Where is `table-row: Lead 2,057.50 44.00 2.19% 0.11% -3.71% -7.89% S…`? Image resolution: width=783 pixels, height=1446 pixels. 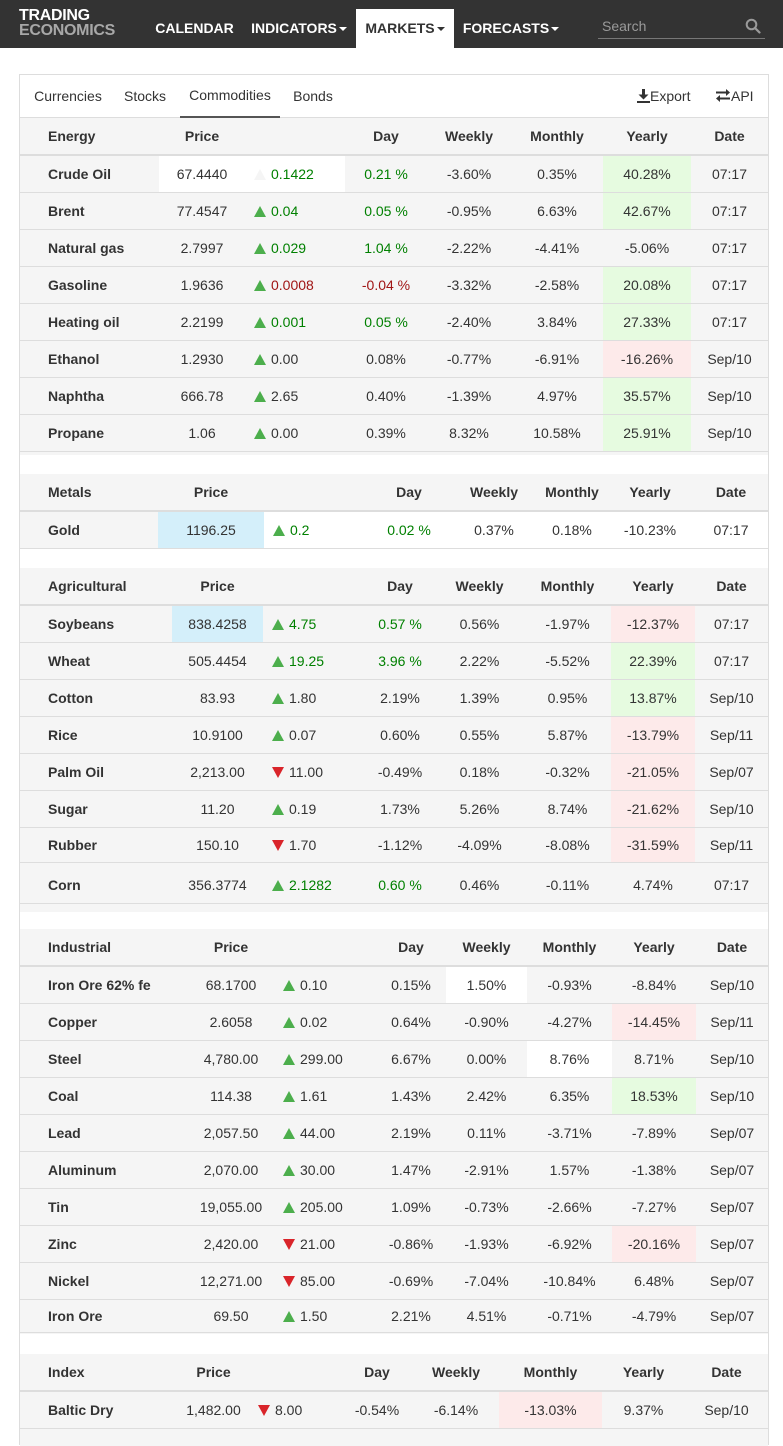
table-row: Lead 2,057.50 44.00 2.19% 0.11% -3.71% -7.89% S… is located at coordinates (394, 1133).